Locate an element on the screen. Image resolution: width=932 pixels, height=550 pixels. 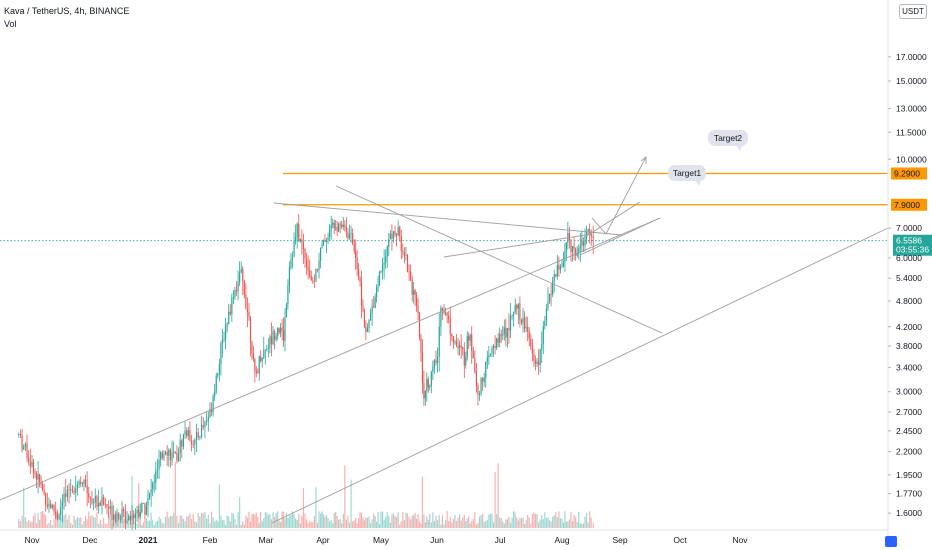
symbol-title: Kava / TetherUS, 4h, BINANCE is located at coordinates (67, 11).